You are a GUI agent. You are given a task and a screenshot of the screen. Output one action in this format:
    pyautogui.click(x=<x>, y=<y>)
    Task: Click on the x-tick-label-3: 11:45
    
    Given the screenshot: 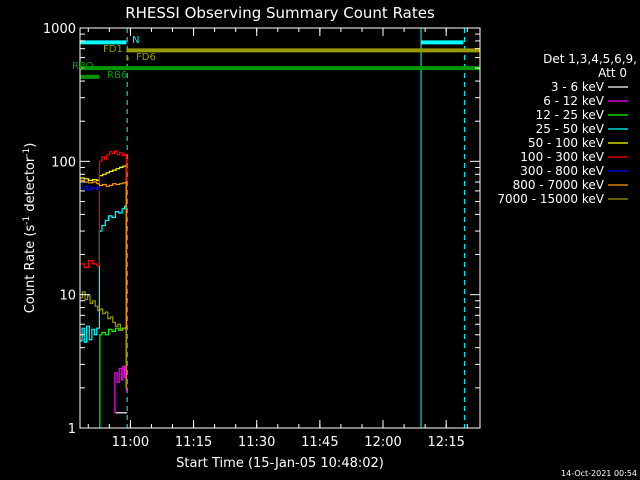 What is the action you would take?
    pyautogui.click(x=319, y=442)
    